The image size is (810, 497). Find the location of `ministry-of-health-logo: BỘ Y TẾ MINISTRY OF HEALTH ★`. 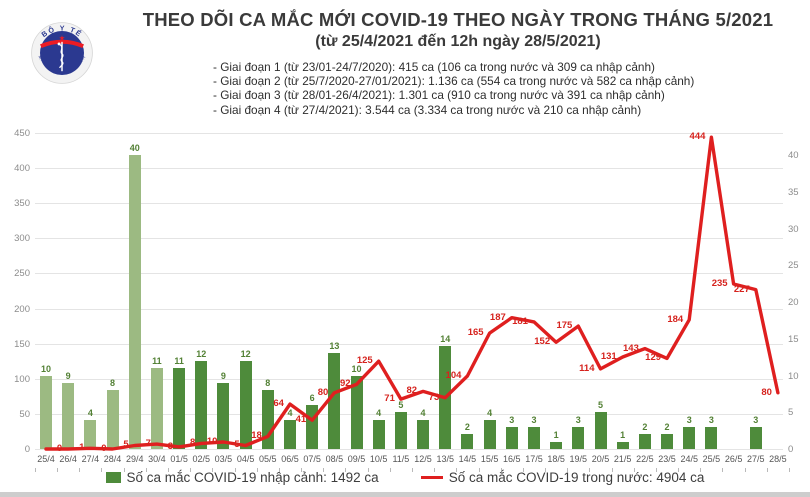

ministry-of-health-logo: BỘ Y TẾ MINISTRY OF HEALTH ★ is located at coordinates (62, 53).